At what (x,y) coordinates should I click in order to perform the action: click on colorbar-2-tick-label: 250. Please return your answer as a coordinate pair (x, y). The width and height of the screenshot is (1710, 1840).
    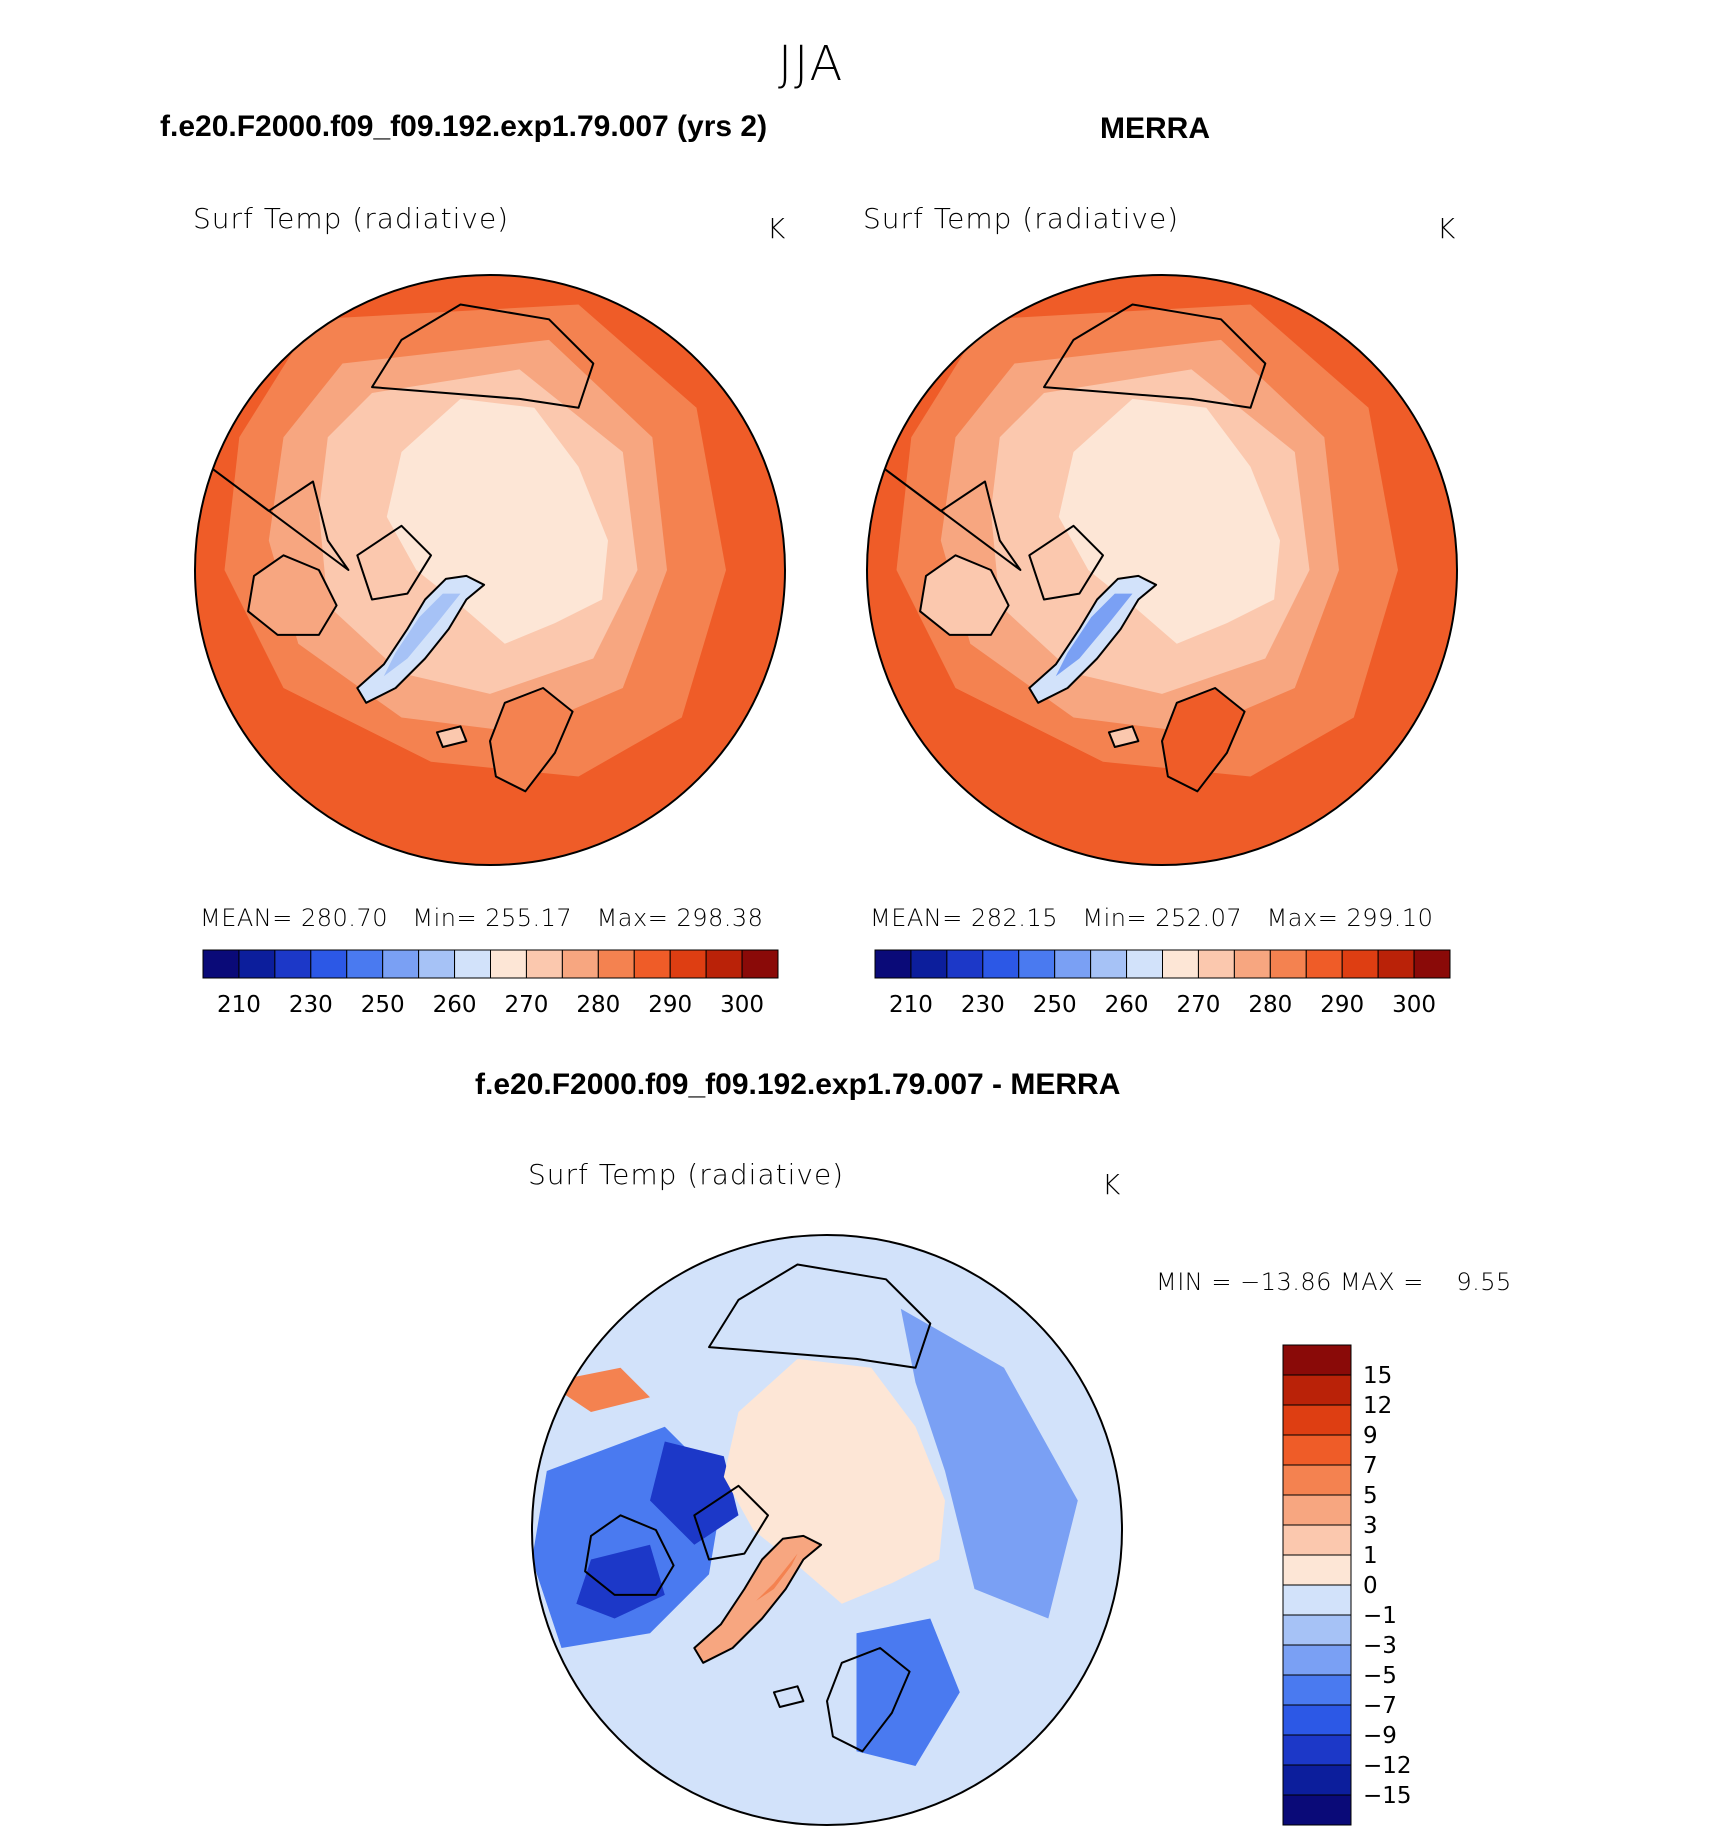
    Looking at the image, I should click on (1055, 1005).